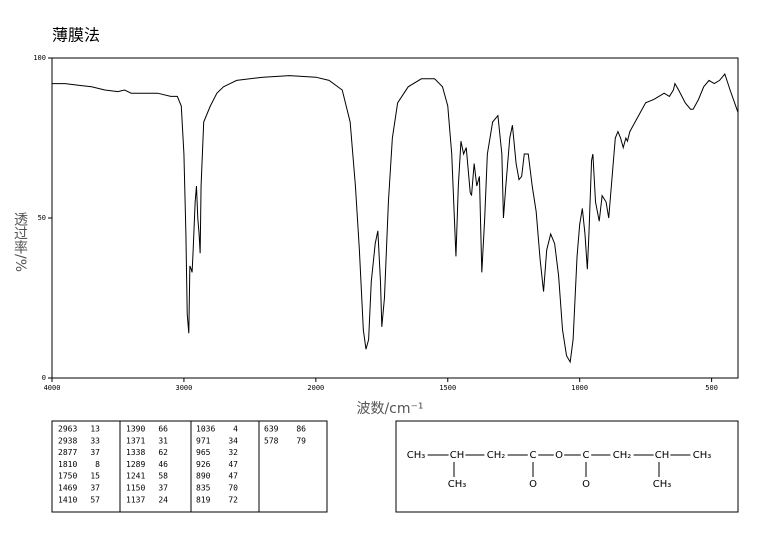  What do you see at coordinates (67, 476) in the screenshot?
I see `peak-wavenumber: 1750` at bounding box center [67, 476].